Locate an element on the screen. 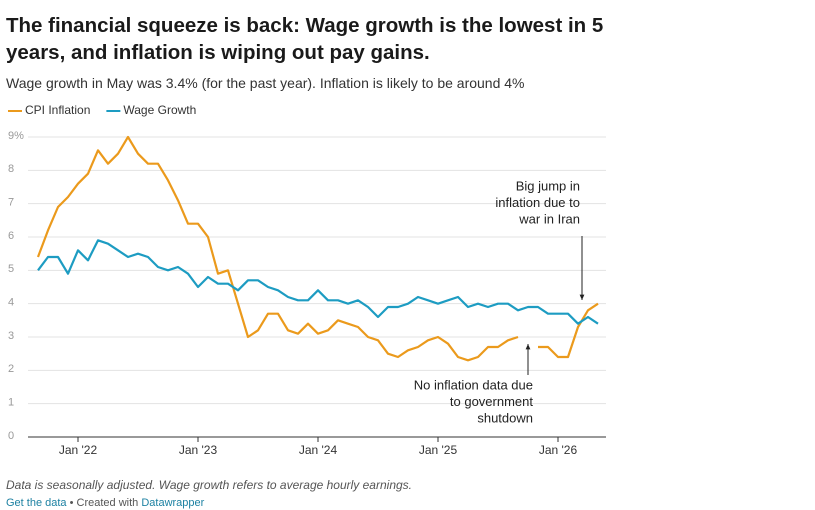 The width and height of the screenshot is (815, 510). credit: • Created with is located at coordinates (104, 503).